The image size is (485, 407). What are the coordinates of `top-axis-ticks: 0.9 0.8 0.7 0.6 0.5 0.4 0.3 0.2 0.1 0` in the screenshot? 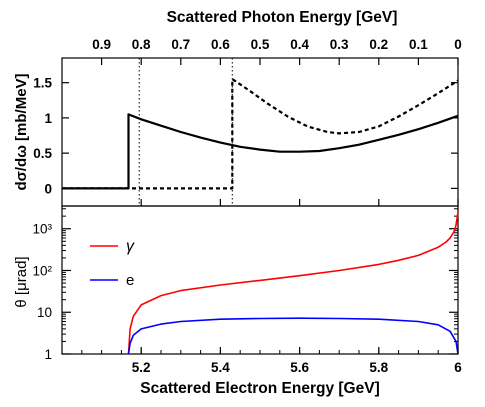 It's located at (277, 51).